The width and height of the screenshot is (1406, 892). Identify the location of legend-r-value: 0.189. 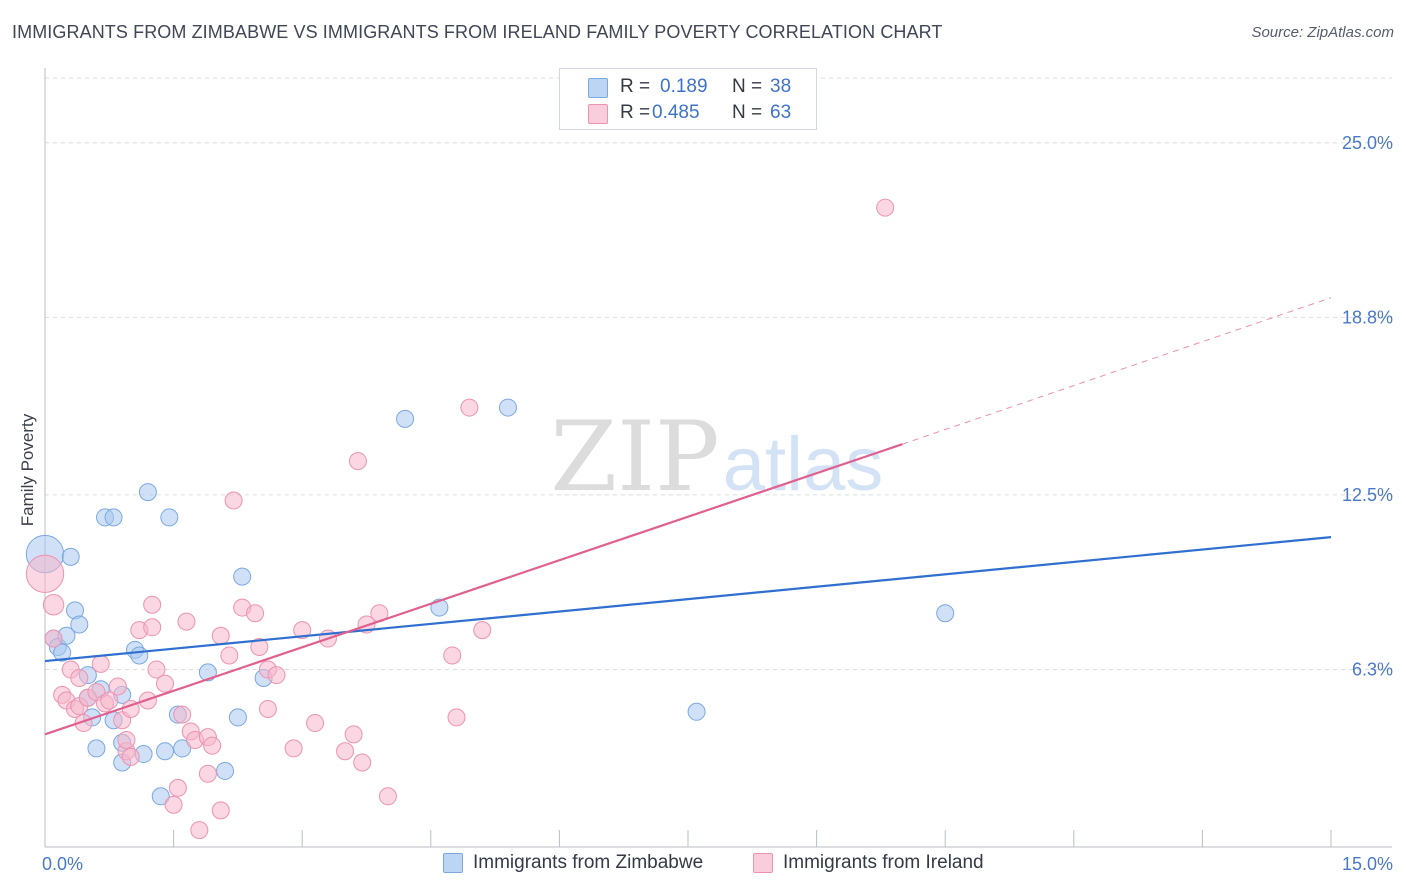
(684, 86).